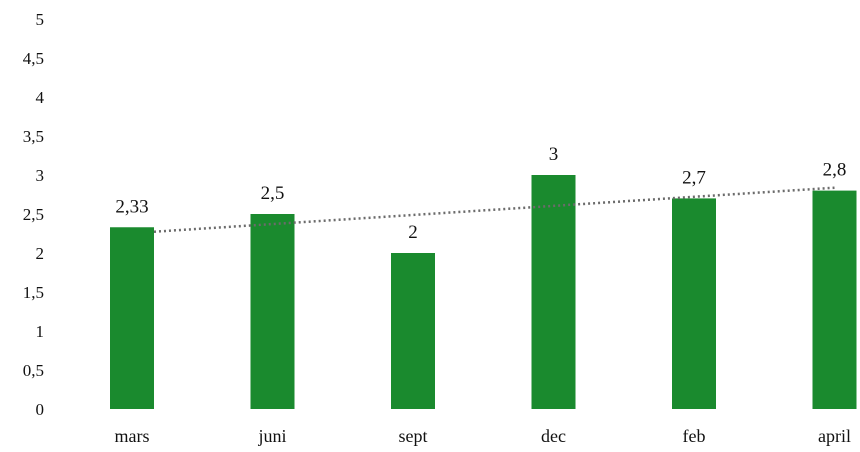 The image size is (860, 452). I want to click on data-label: 2, so click(413, 232).